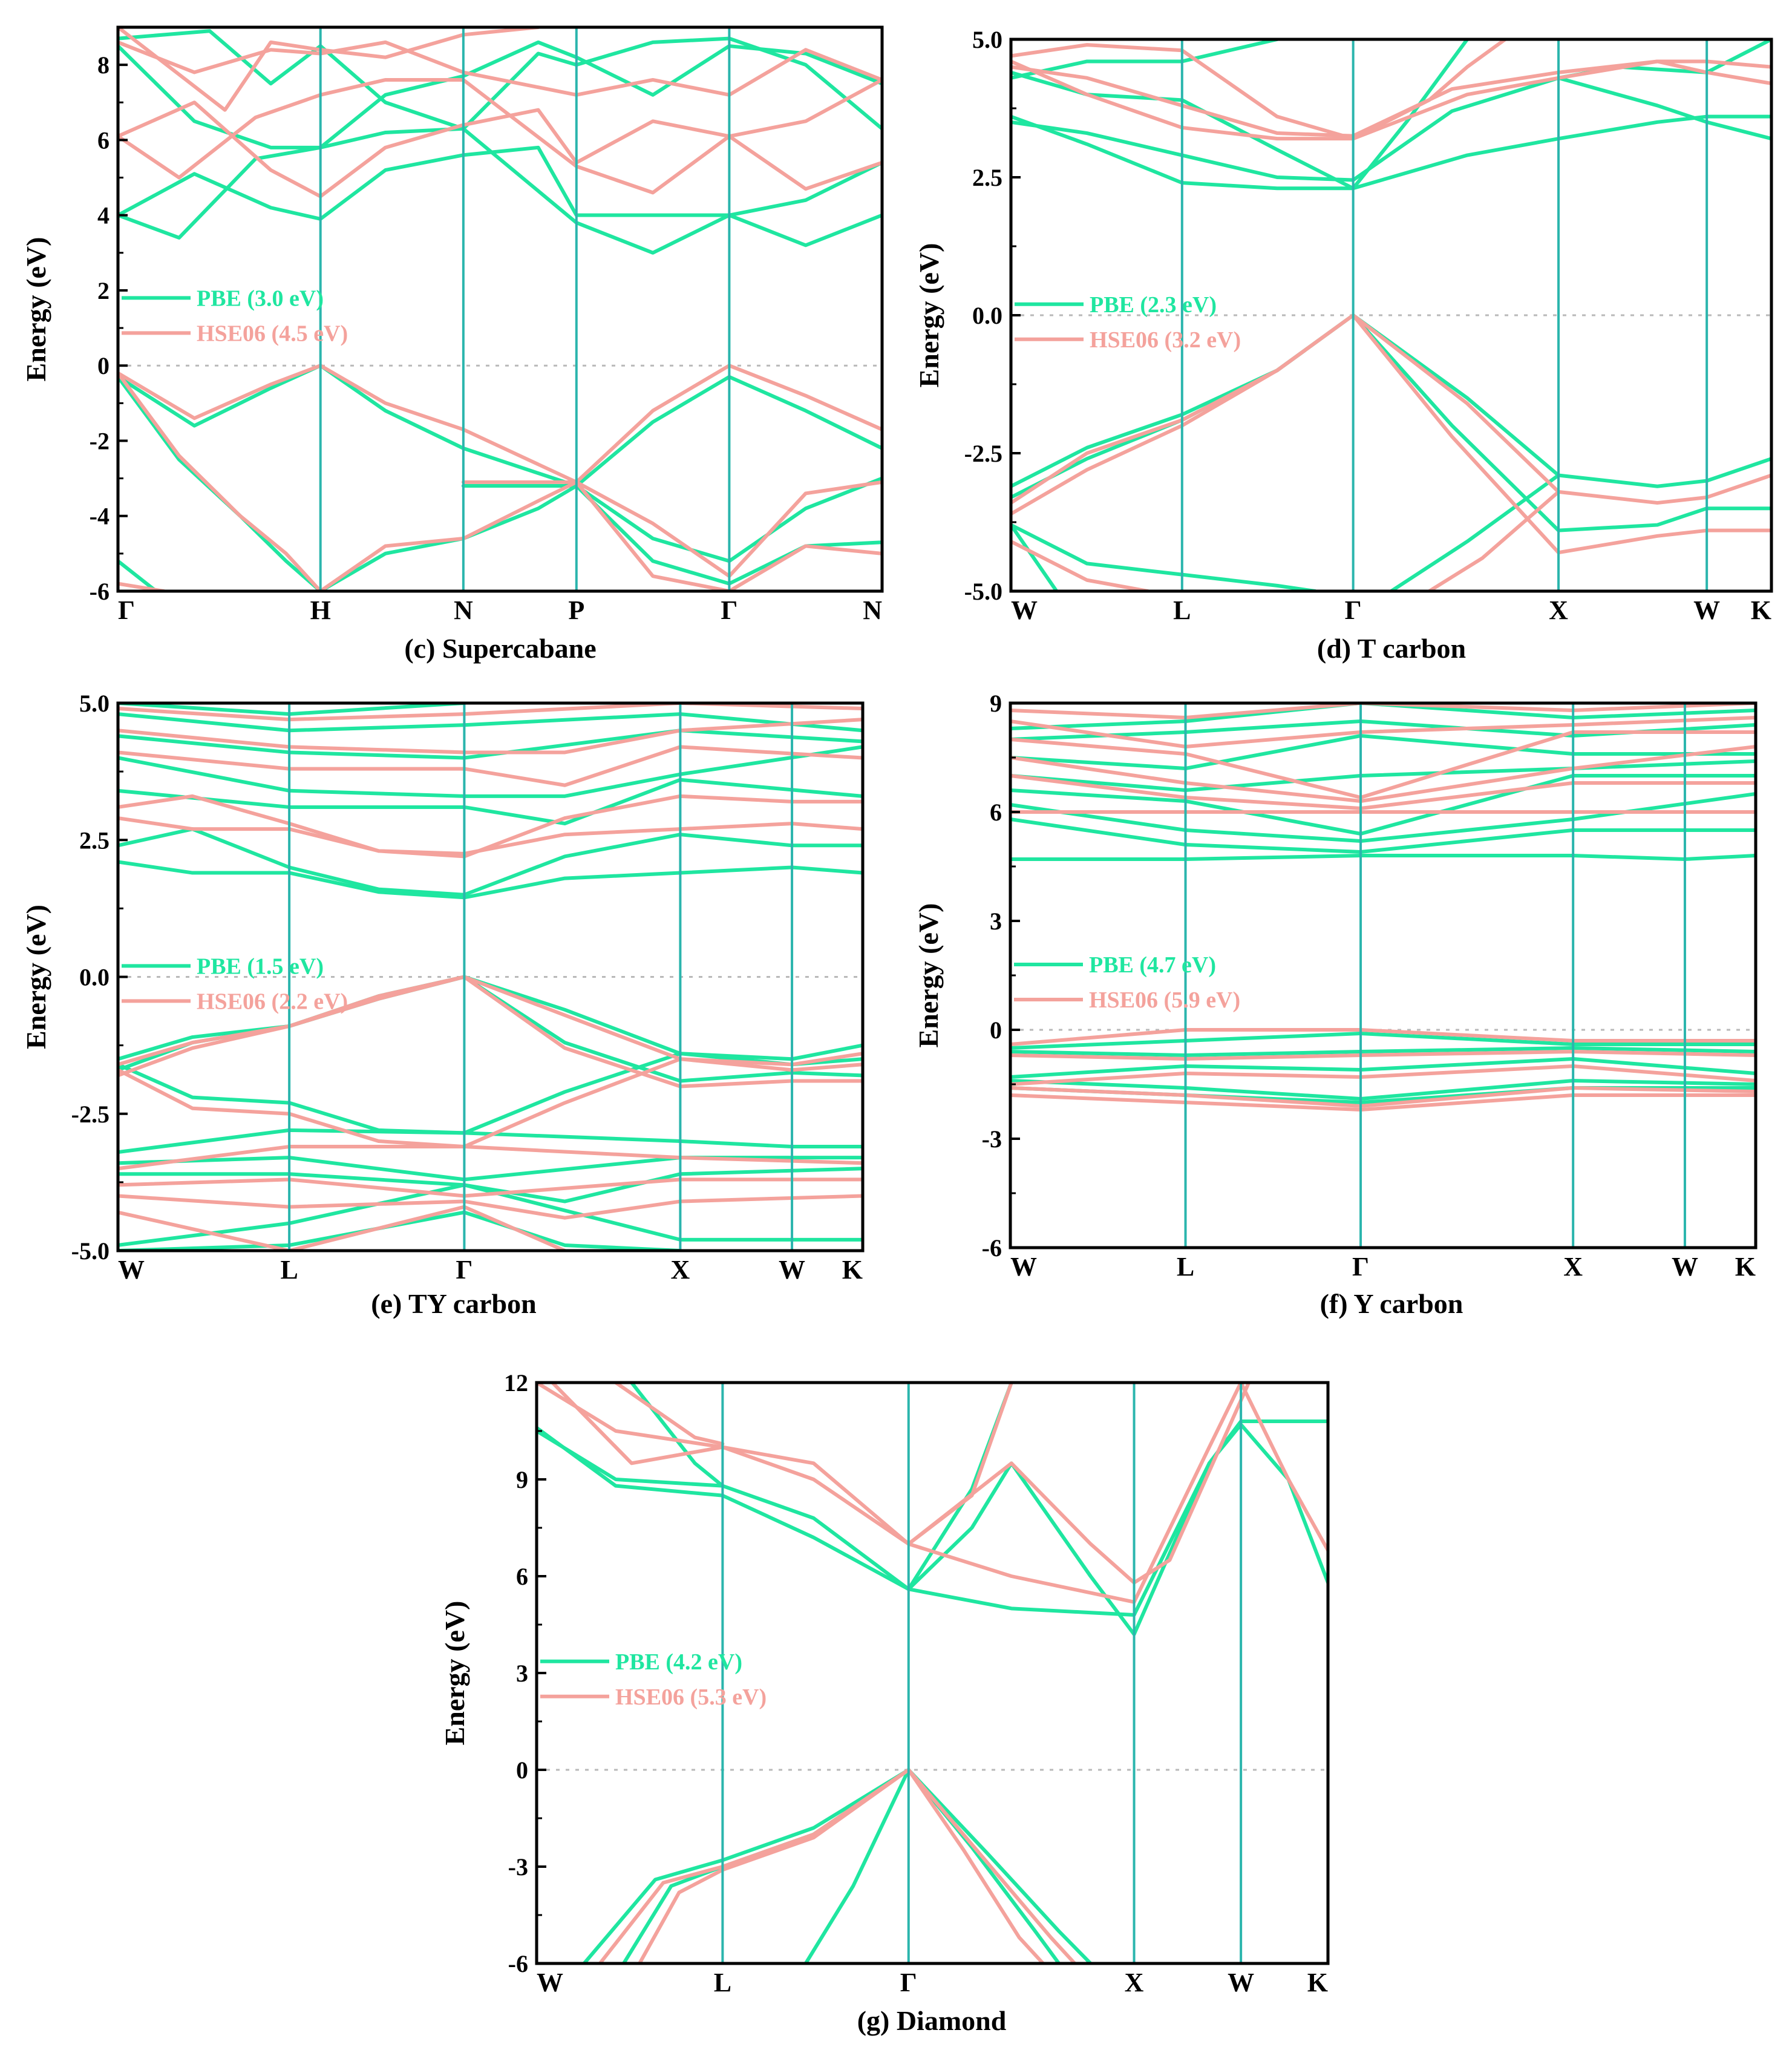  Describe the element at coordinates (1165, 340) in the screenshot. I see `legend-label: HSE06 (3.2 eV)` at that location.